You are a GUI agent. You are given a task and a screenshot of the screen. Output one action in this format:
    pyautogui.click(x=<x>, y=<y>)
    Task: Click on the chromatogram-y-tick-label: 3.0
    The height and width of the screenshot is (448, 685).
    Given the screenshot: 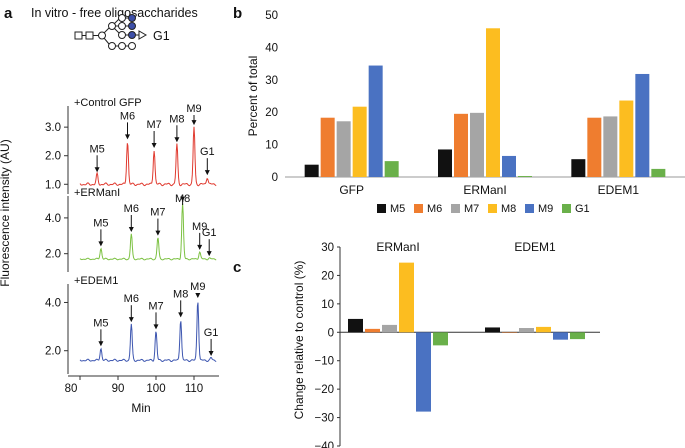 What is the action you would take?
    pyautogui.click(x=53, y=128)
    